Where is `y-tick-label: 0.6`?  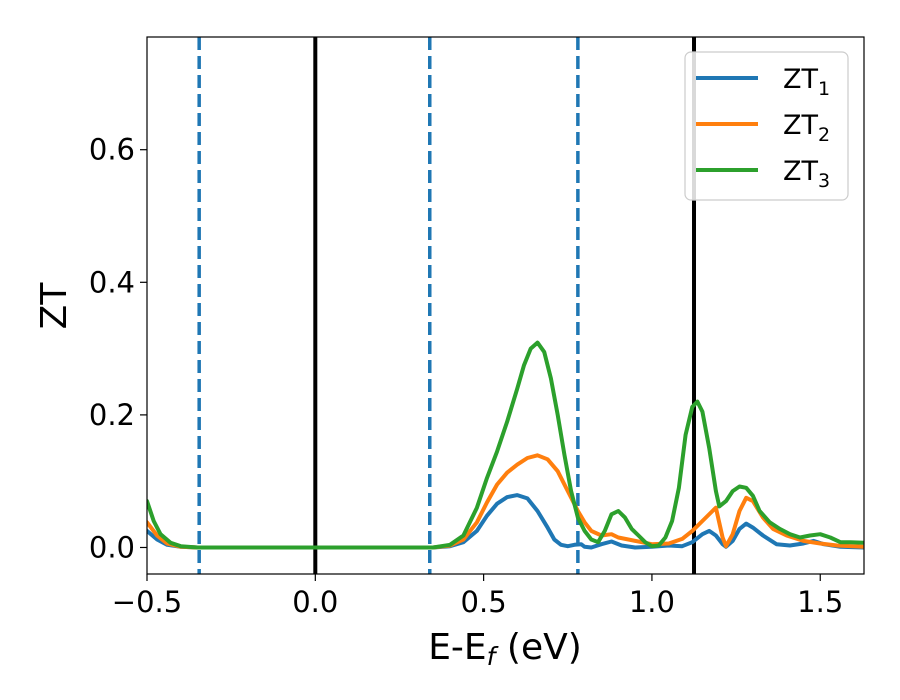
y-tick-label: 0.6 is located at coordinates (112, 150).